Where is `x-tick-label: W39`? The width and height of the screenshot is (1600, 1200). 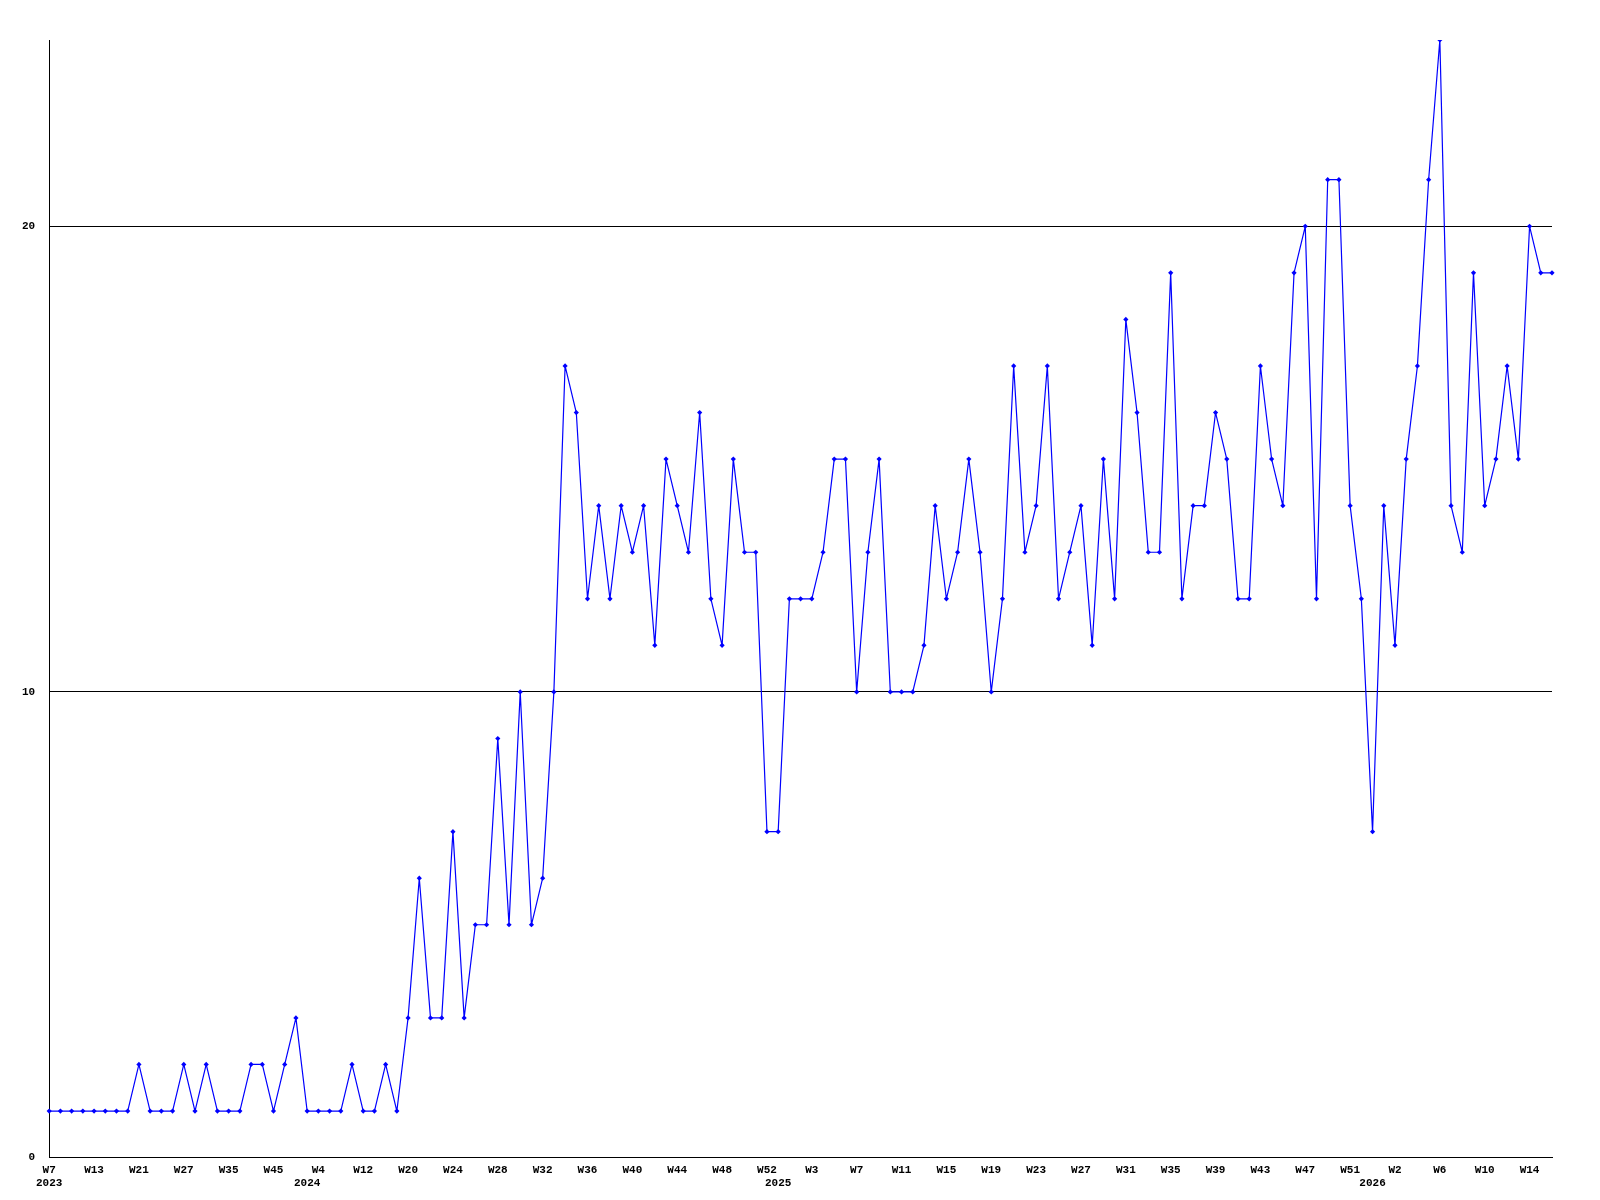
x-tick-label: W39 is located at coordinates (1215, 1169).